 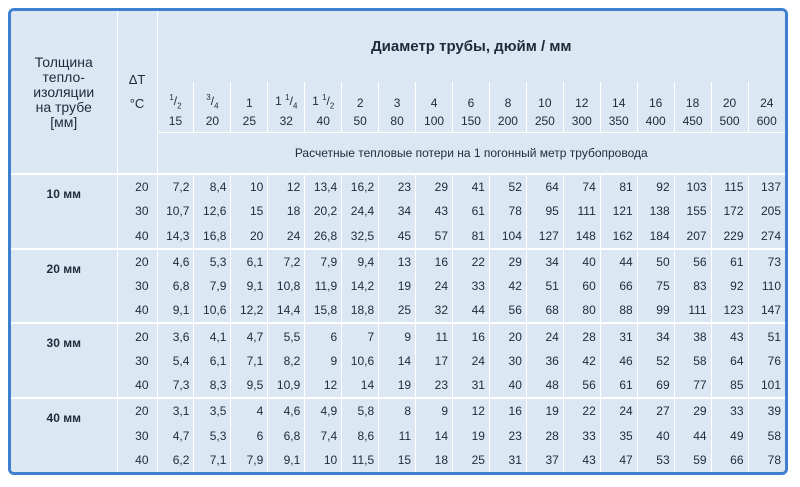 I want to click on heat-loss-cell: 205, so click(x=766, y=211).